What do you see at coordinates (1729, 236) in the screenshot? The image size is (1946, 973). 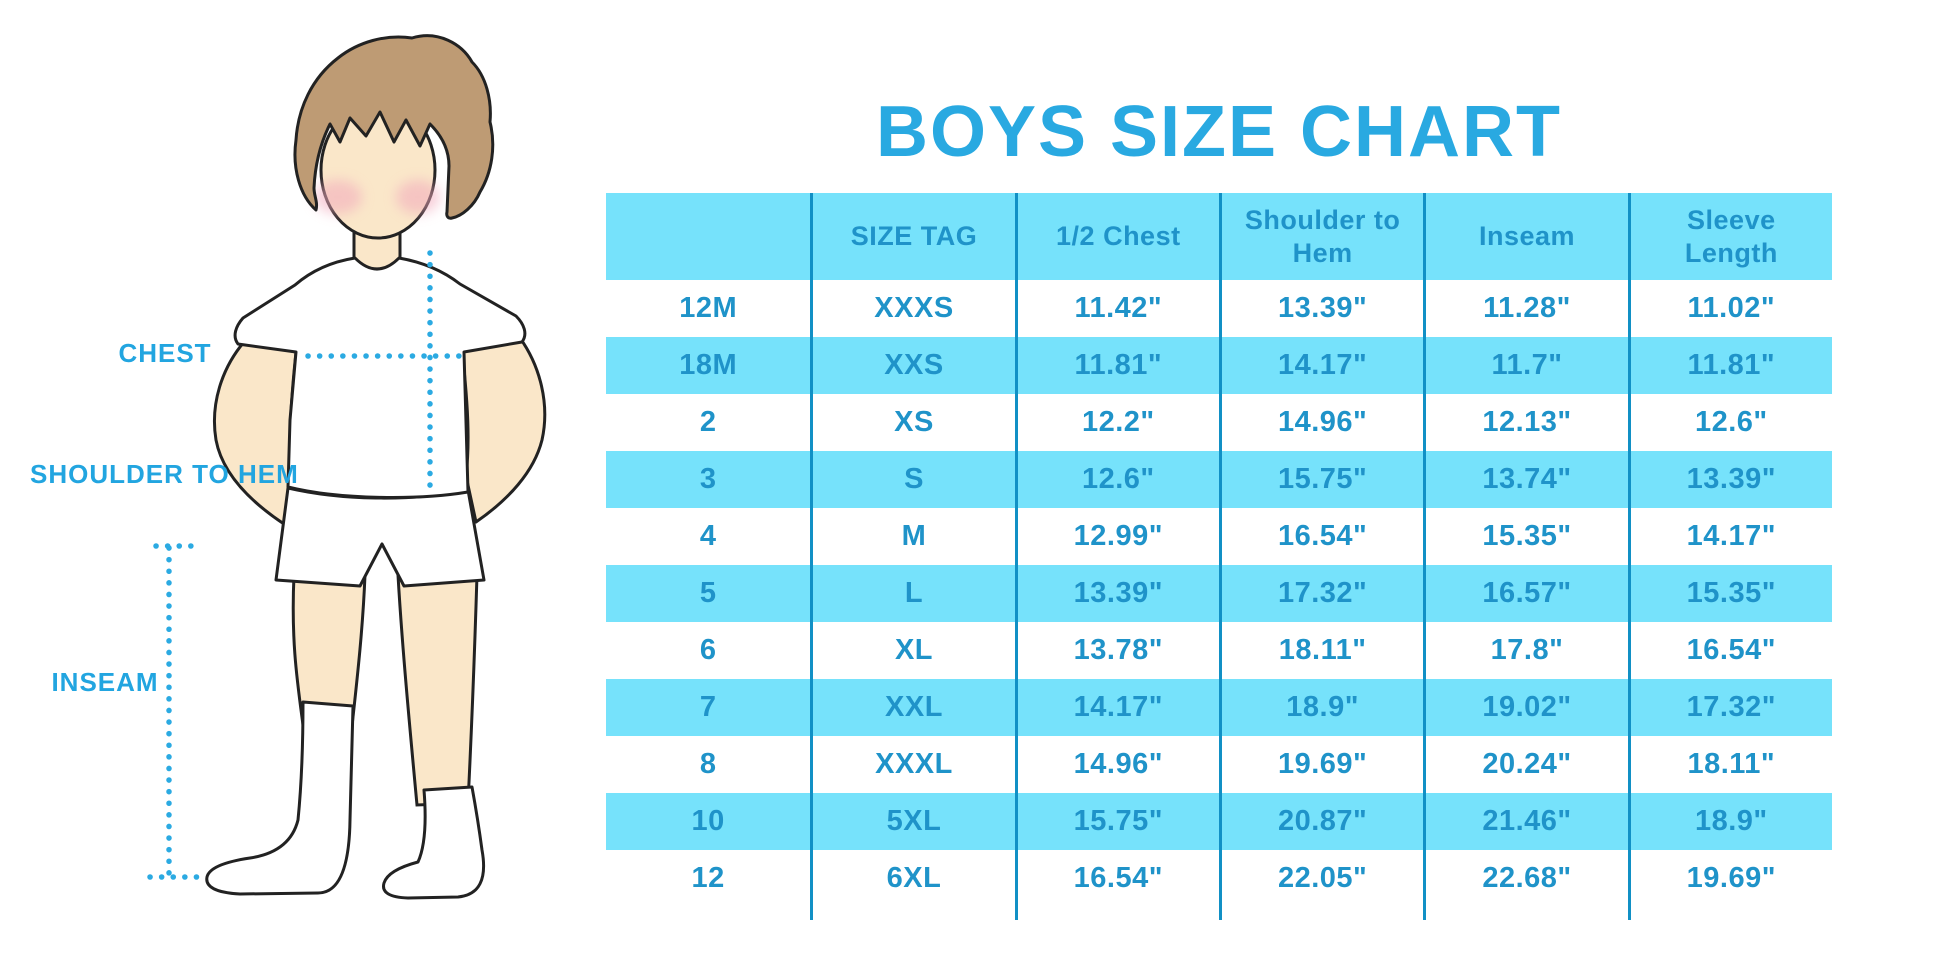 I see `header-cell: Sleeve Length` at bounding box center [1729, 236].